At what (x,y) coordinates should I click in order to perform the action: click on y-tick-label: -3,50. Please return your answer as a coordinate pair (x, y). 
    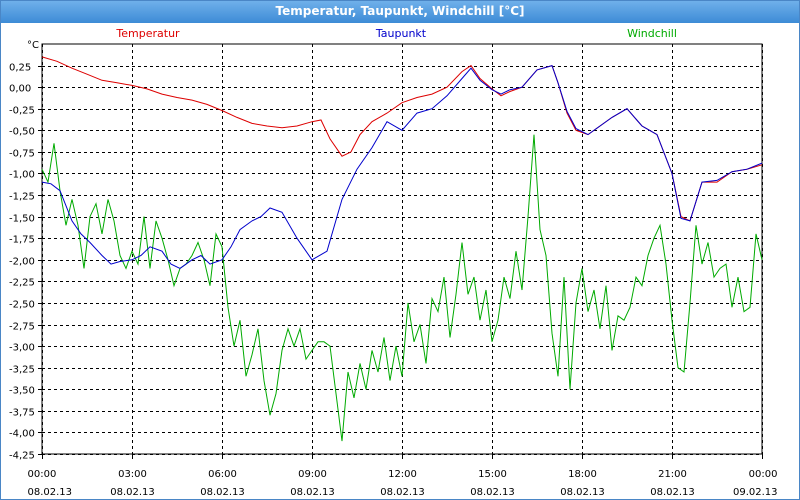
    Looking at the image, I should click on (22, 391).